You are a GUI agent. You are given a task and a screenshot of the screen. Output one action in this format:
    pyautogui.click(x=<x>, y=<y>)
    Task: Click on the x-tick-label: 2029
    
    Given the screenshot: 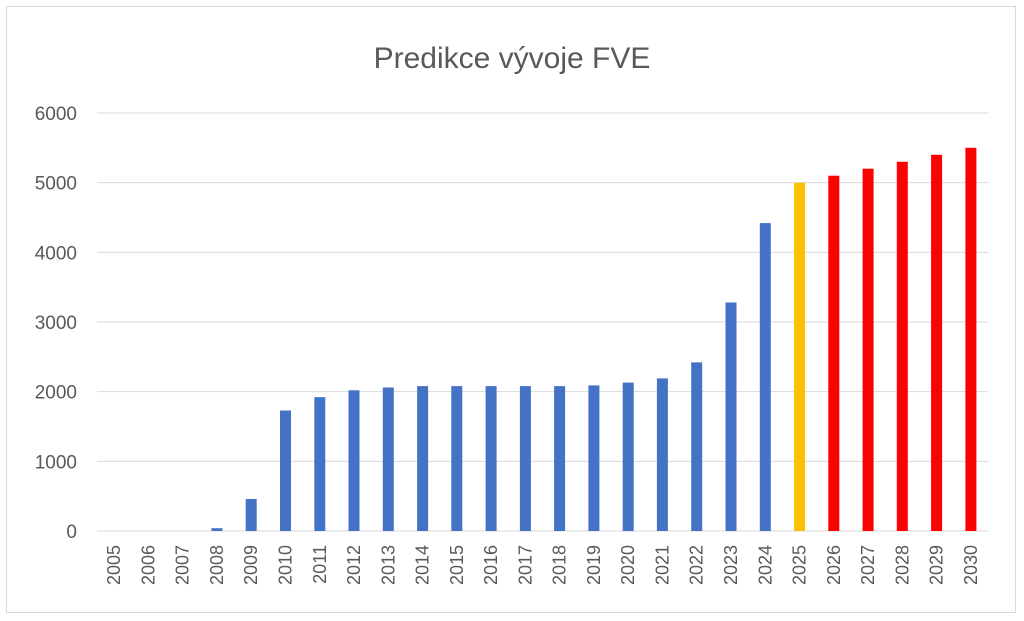 What is the action you would take?
    pyautogui.click(x=937, y=565)
    